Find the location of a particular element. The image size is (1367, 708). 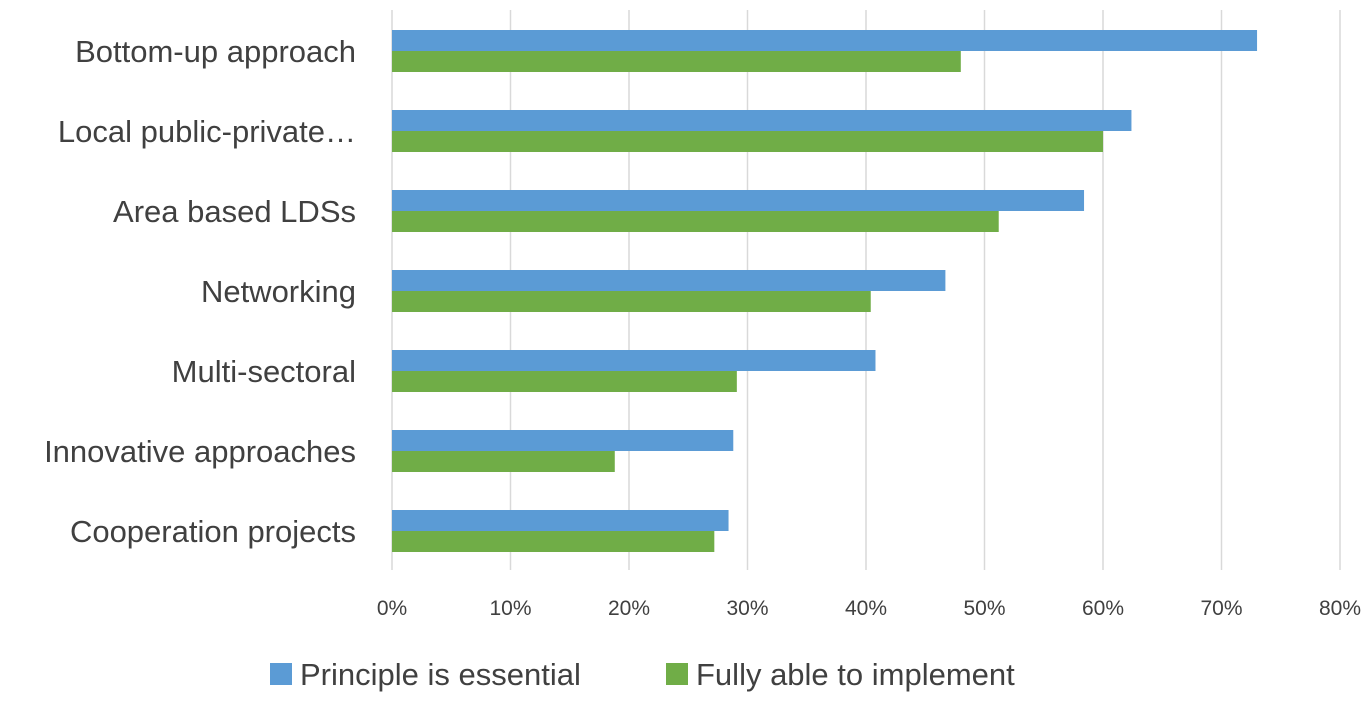

x-tick-label: 80% is located at coordinates (1340, 608).